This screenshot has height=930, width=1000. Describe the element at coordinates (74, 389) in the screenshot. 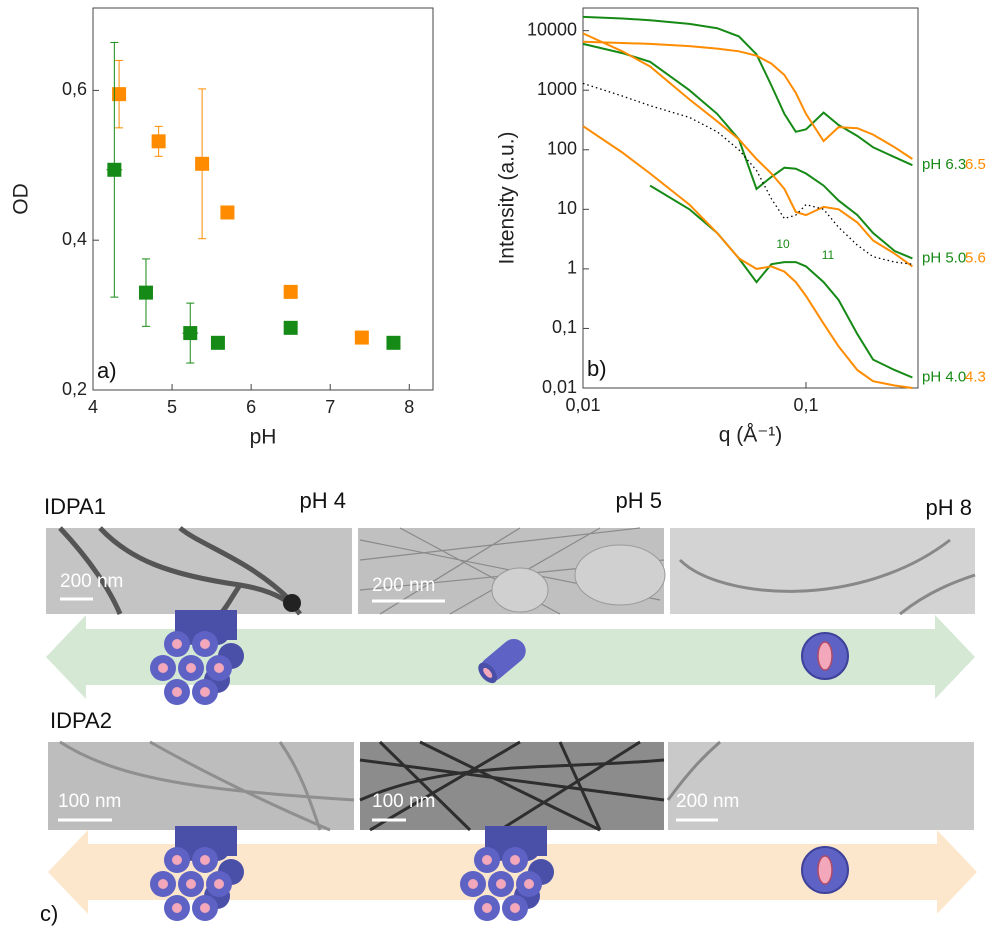

I see `y-tick-label: 0,2` at that location.